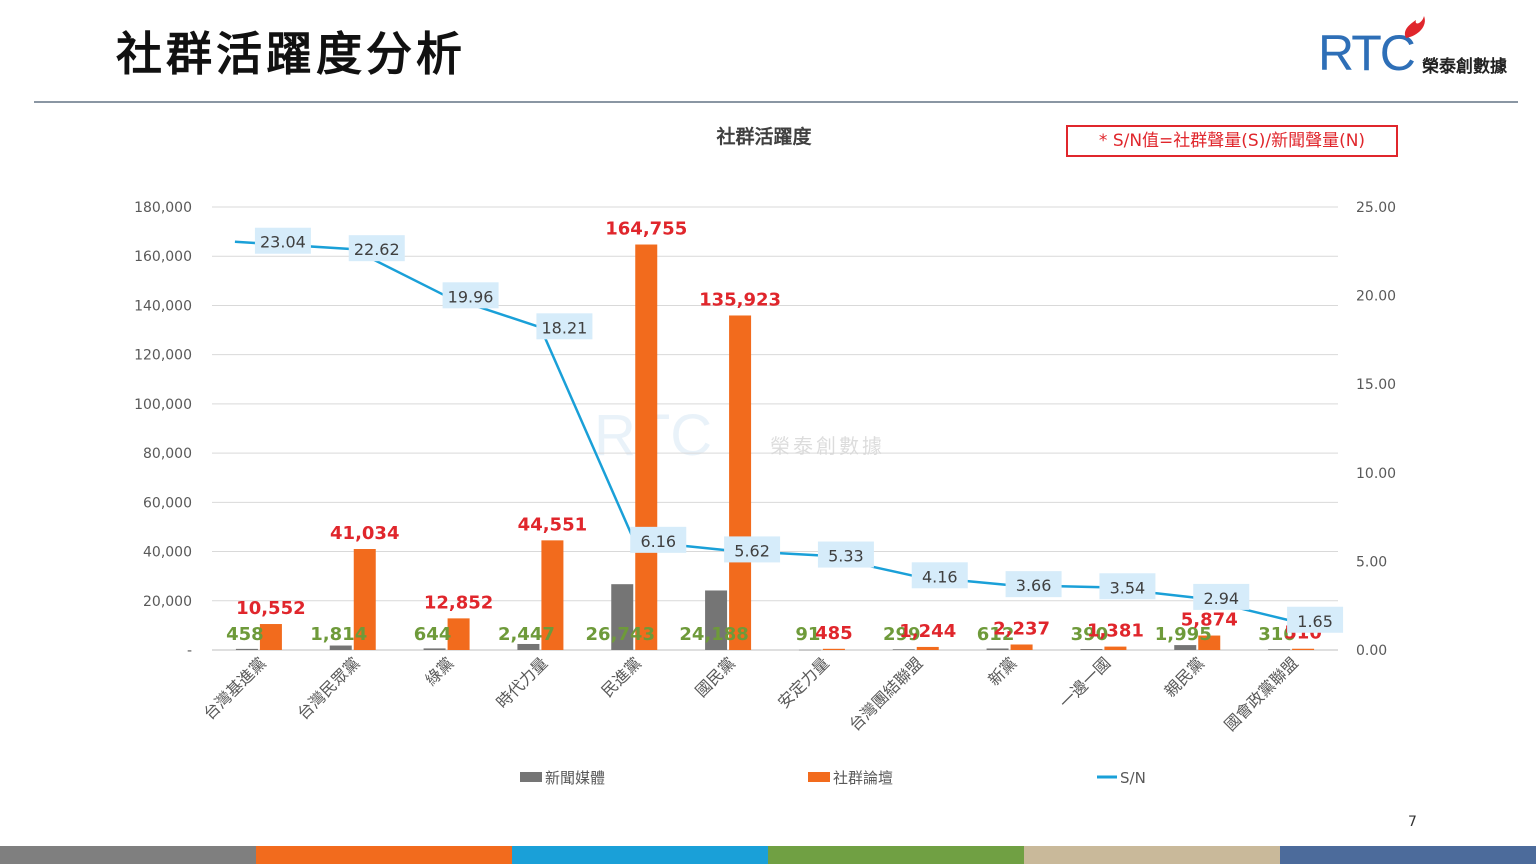 The height and width of the screenshot is (864, 1536). What do you see at coordinates (167, 503) in the screenshot?
I see `left-axis-tick-label: 60,000` at bounding box center [167, 503].